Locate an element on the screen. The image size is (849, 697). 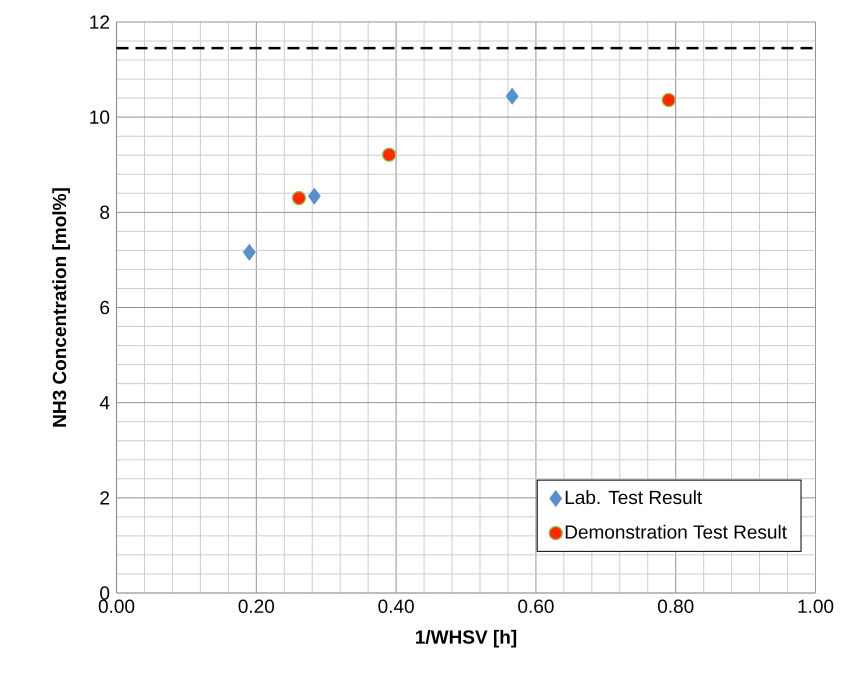
y-tick-label: 8 is located at coordinates (105, 213).